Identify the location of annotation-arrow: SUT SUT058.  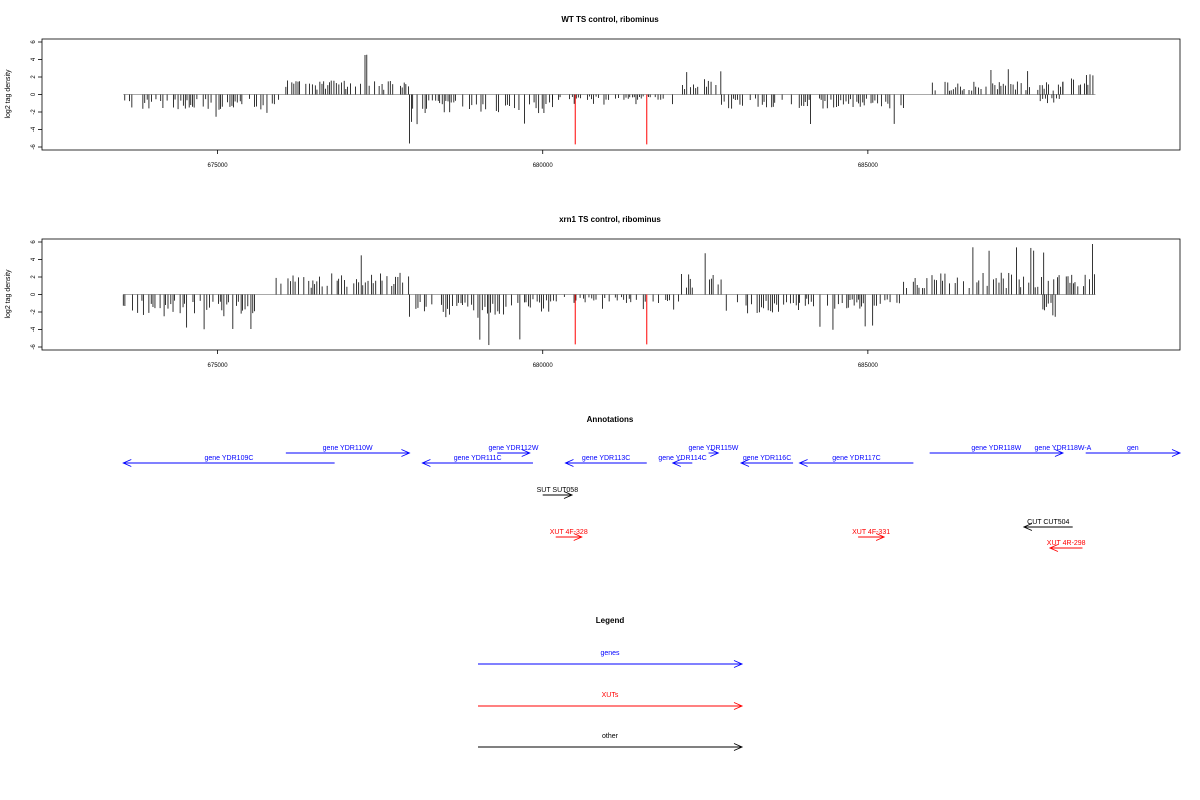
(558, 493).